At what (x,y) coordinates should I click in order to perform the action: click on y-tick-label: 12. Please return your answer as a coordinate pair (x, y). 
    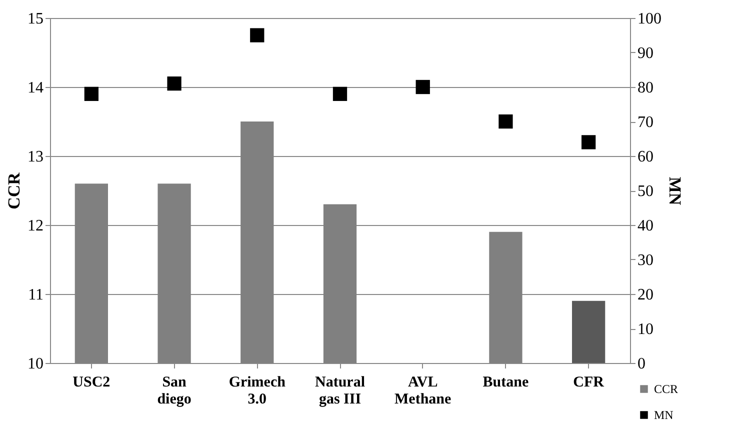
    Looking at the image, I should click on (36, 226).